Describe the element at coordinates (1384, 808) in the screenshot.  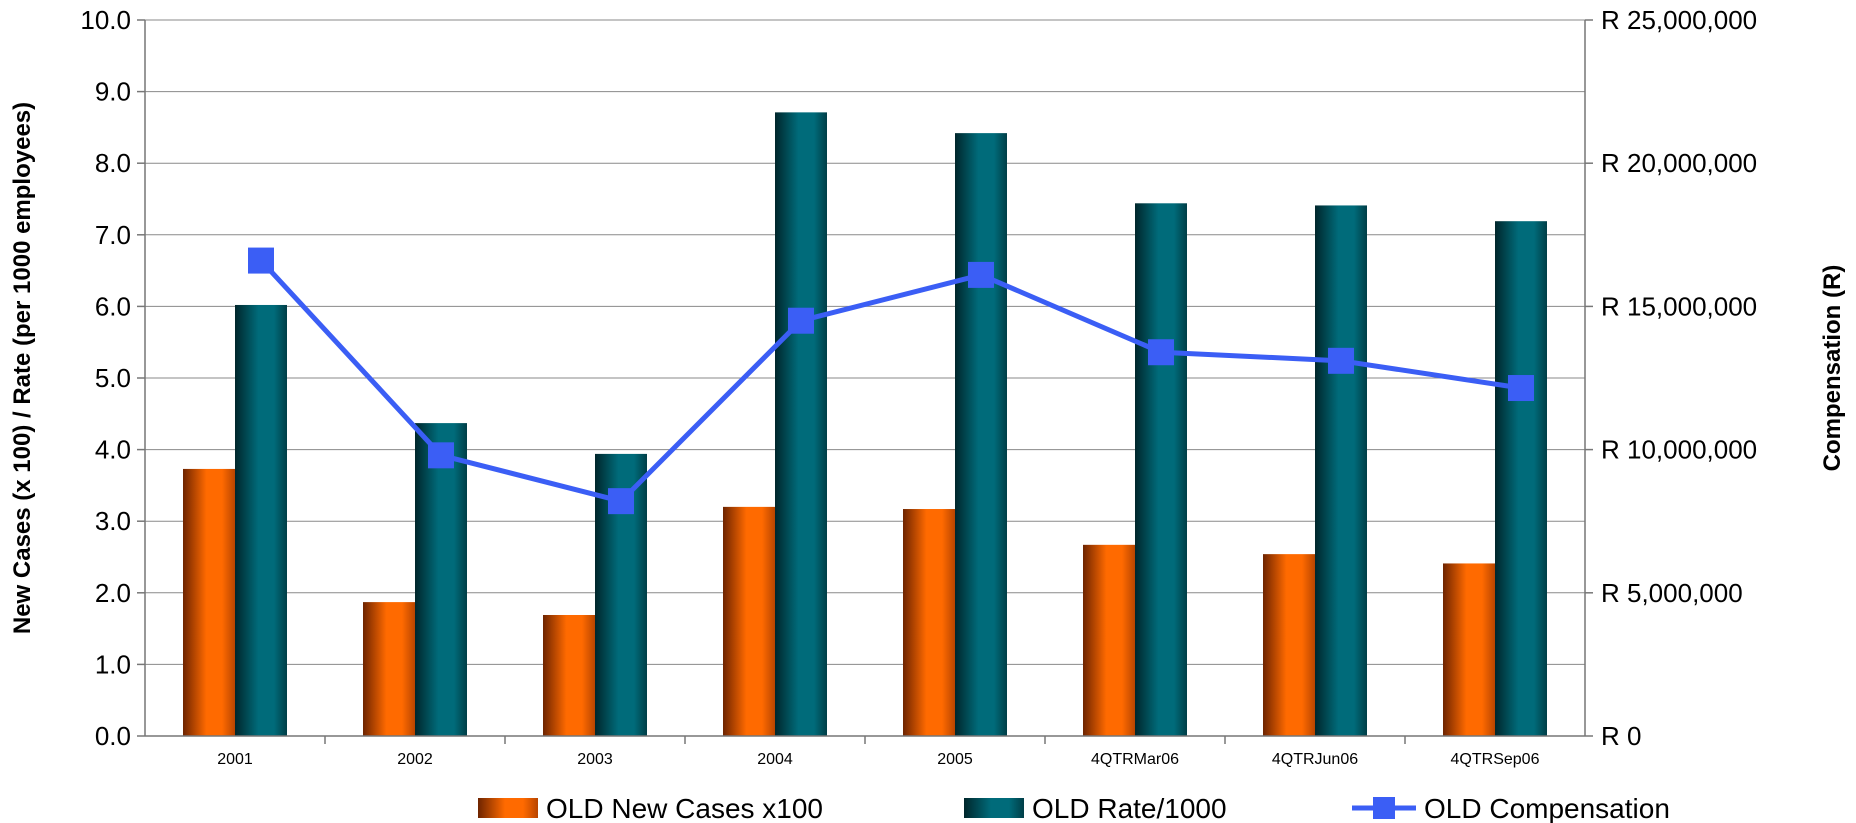
I see `legend-marker-compensation` at that location.